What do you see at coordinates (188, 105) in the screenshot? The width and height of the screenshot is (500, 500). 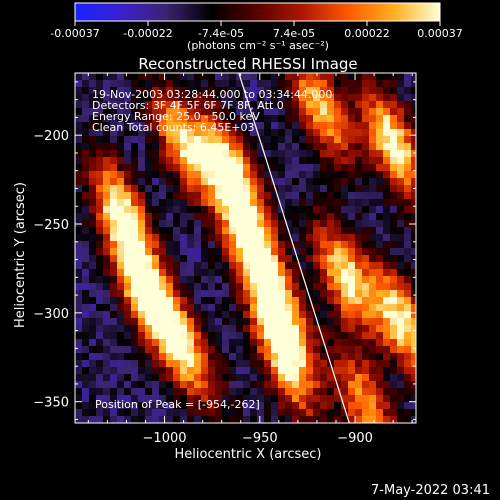 I see `annotation-detectors: Detectors: 3F 4F 5F 6F 7F 8F, Att 0` at bounding box center [188, 105].